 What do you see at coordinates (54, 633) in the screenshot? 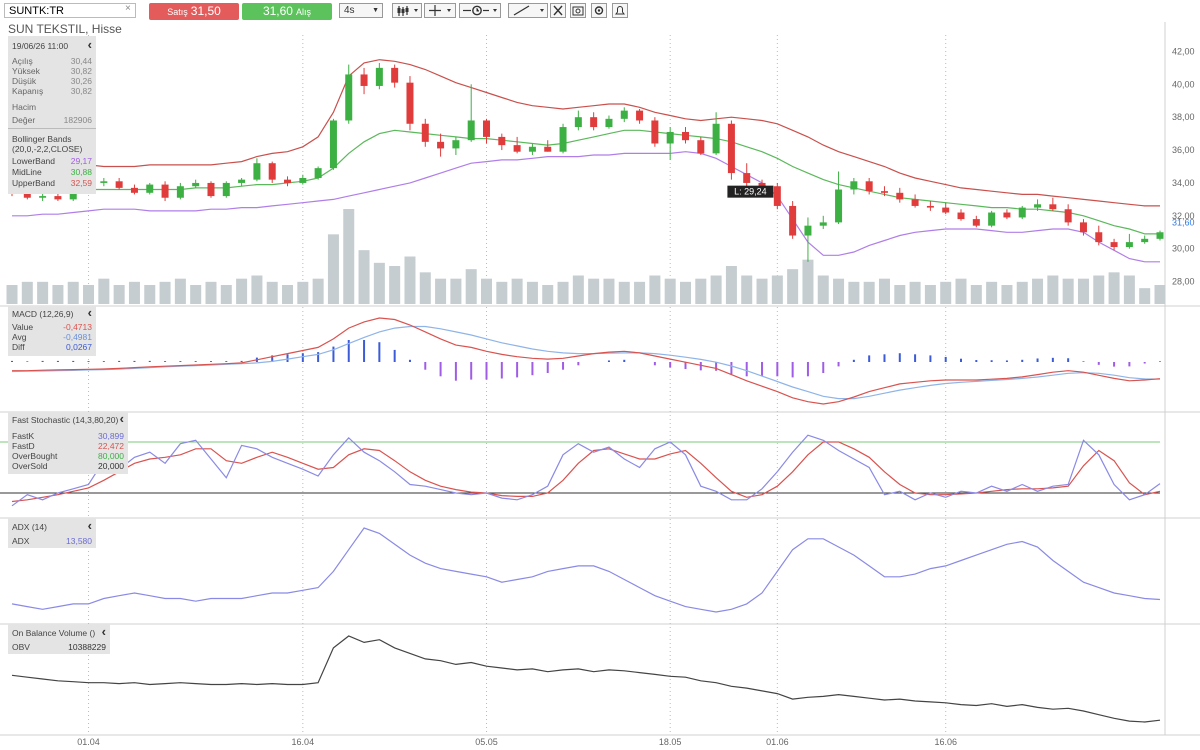
I see `obv-title: On Balance Volume ()` at bounding box center [54, 633].